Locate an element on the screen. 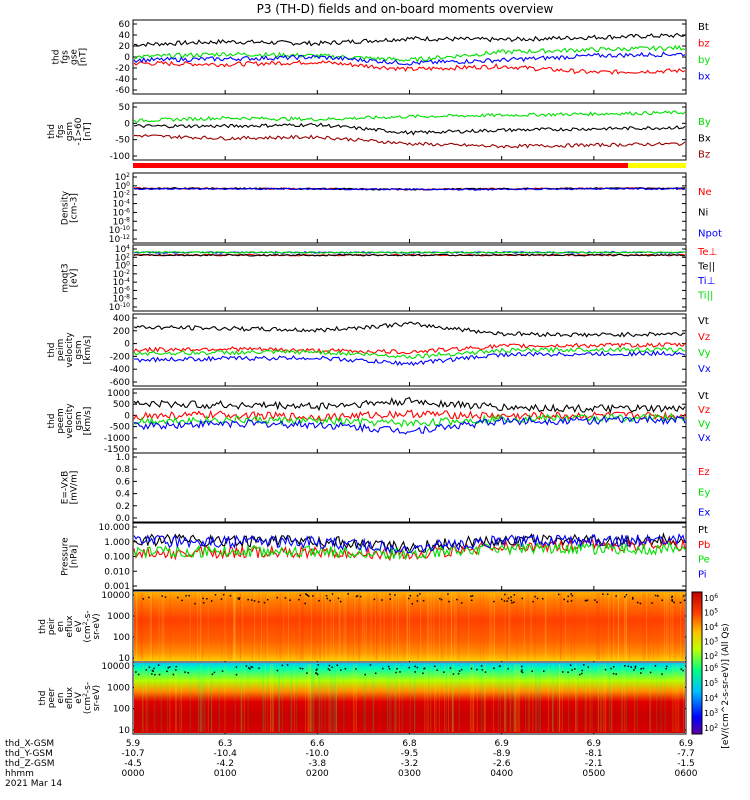 Image resolution: width=750 pixels, height=800 pixels. y-tick-label: 500 is located at coordinates (121, 405).